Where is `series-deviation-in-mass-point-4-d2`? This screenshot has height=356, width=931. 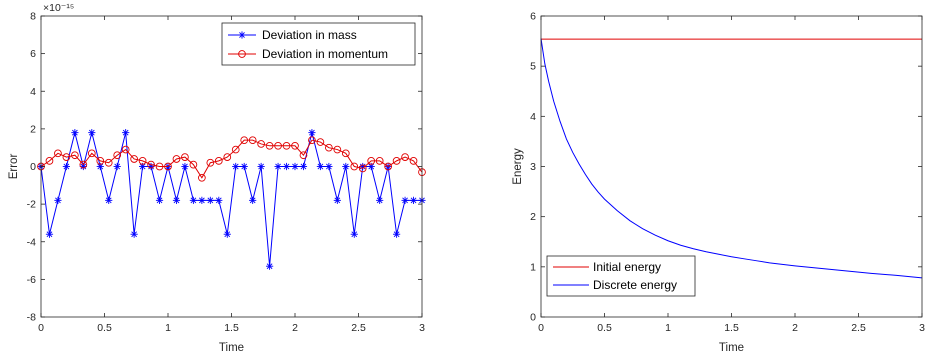 series-deviation-in-mass-point-4-d2 is located at coordinates (75, 132).